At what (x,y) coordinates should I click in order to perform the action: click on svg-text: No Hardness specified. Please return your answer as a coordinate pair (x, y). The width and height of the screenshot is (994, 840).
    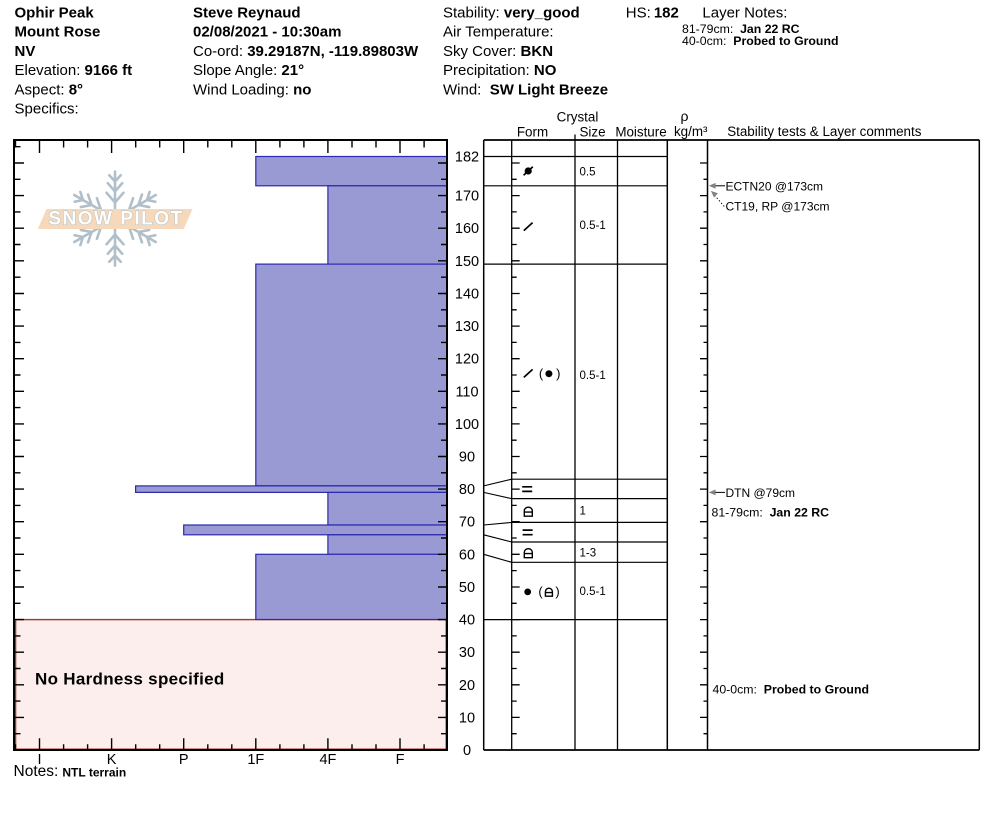
    Looking at the image, I should click on (130, 679).